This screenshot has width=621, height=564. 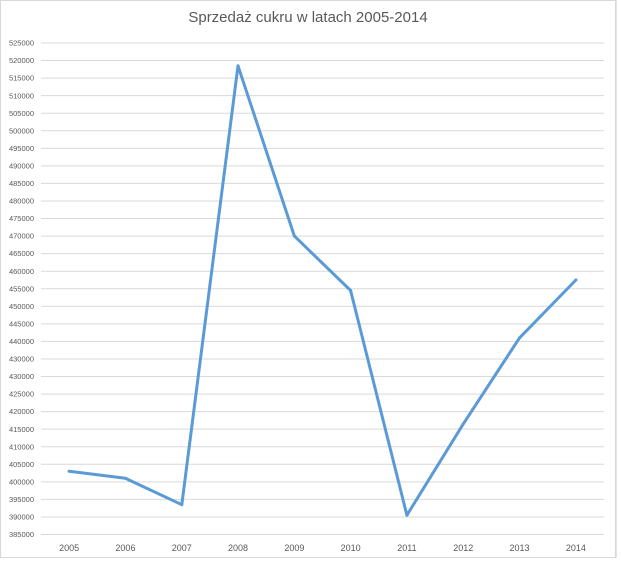 I want to click on y-tick-label: 455000, so click(x=21, y=288).